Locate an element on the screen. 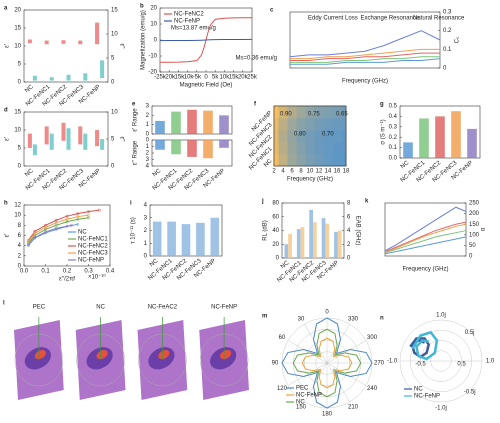  y-tick-label: 12 is located at coordinates (17, 206).